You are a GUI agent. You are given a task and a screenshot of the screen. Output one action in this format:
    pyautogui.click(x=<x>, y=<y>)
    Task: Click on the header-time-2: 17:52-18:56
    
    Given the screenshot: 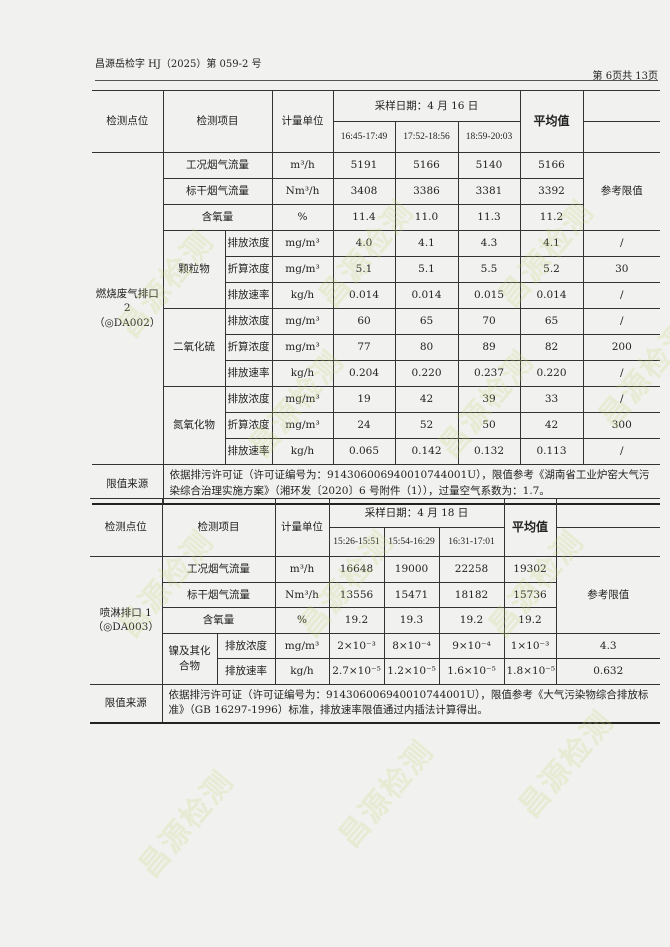 What is the action you would take?
    pyautogui.click(x=426, y=137)
    